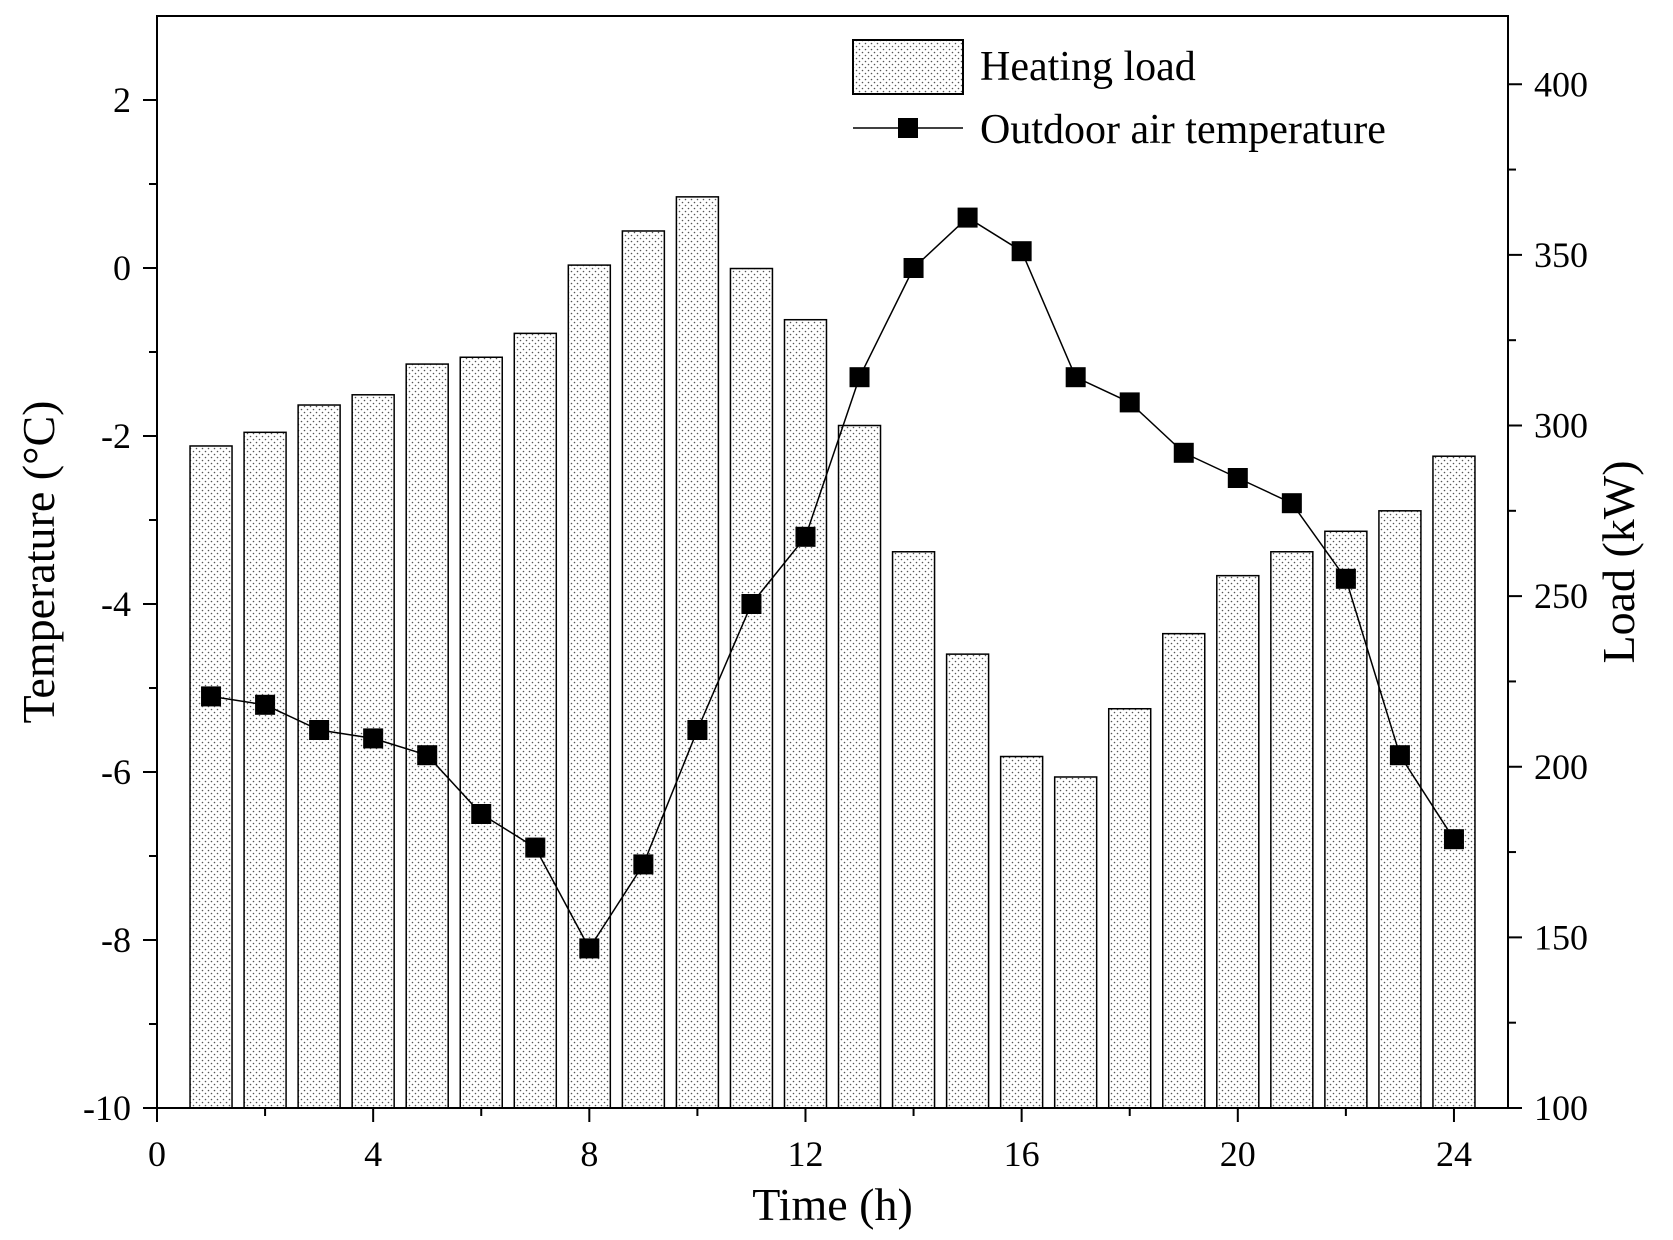 Image resolution: width=1673 pixels, height=1240 pixels. Describe the element at coordinates (122, 268) in the screenshot. I see `left-y-tick-label: 0` at that location.